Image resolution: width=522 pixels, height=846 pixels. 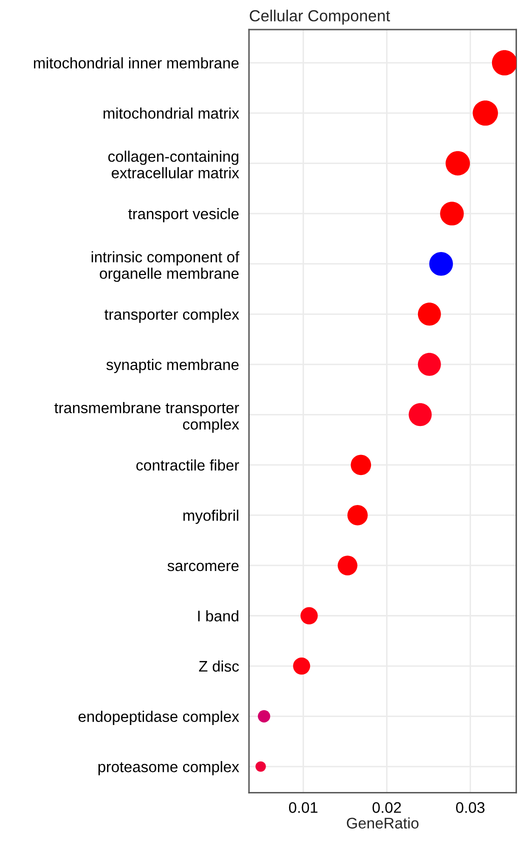 I want to click on y-tick-label: Z disc, so click(x=219, y=666).